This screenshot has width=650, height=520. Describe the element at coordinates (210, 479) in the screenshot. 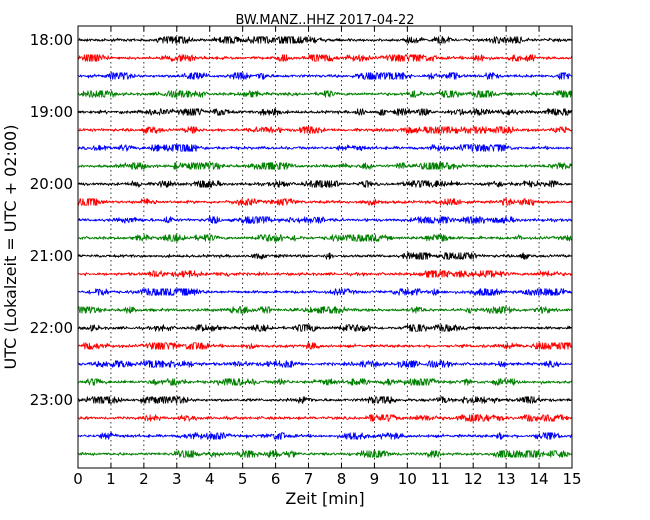

I see `x-tick-label: 4` at that location.